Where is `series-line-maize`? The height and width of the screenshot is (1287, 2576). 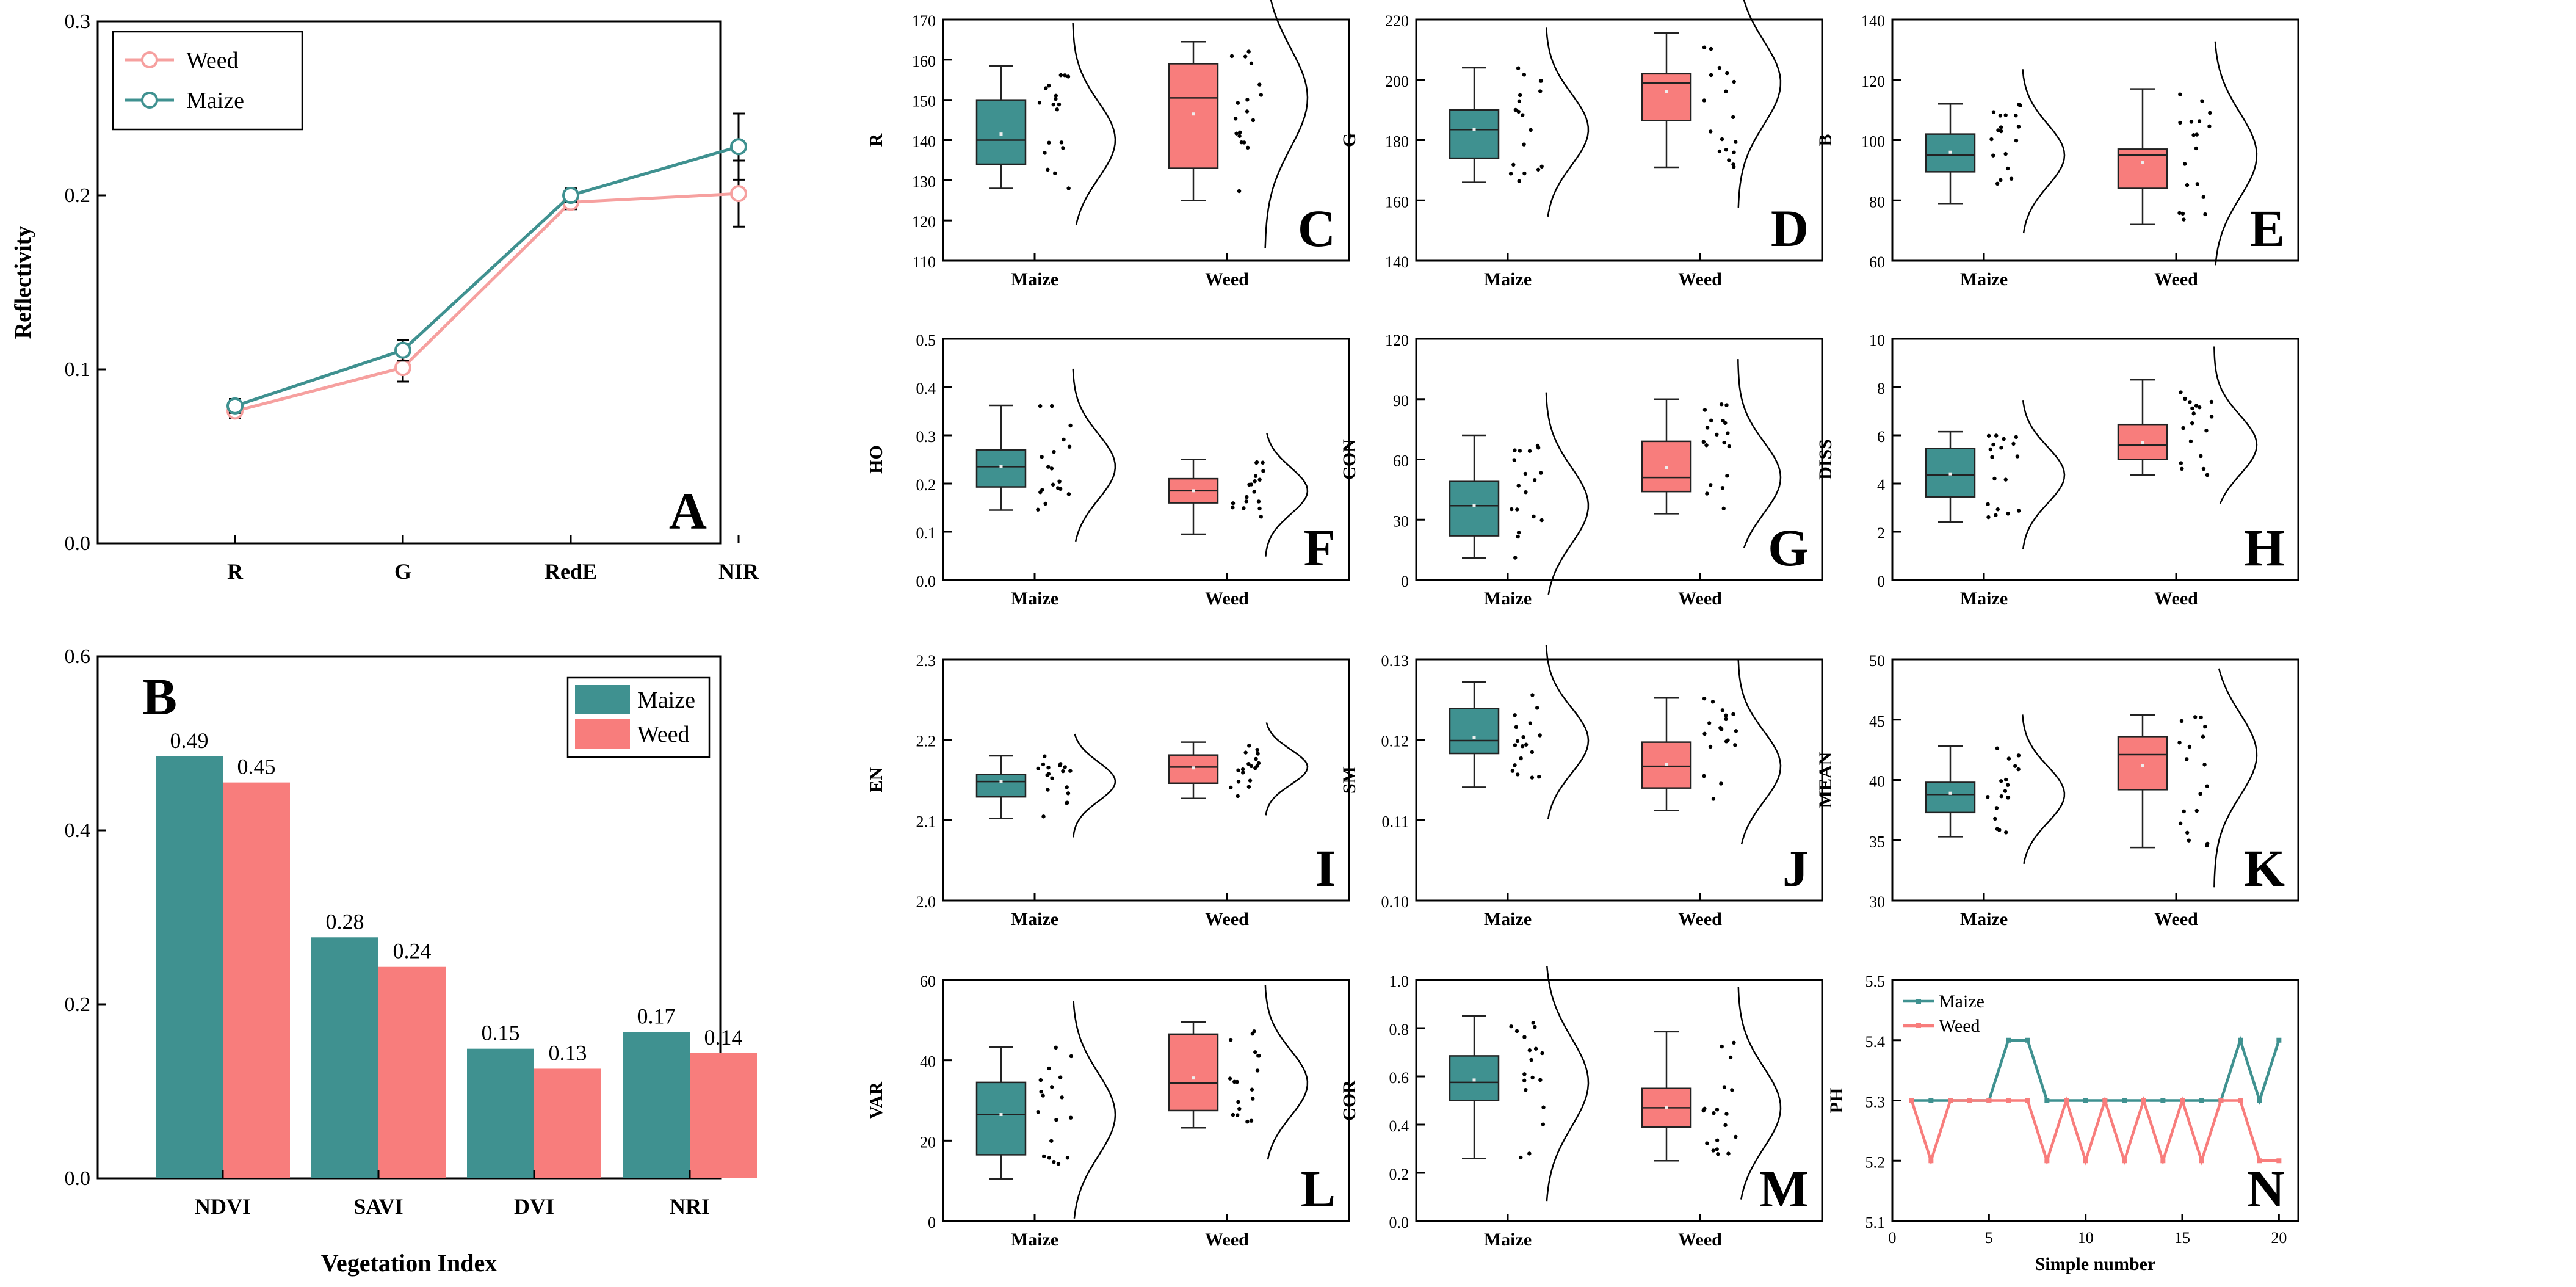
series-line-maize is located at coordinates (2096, 1070).